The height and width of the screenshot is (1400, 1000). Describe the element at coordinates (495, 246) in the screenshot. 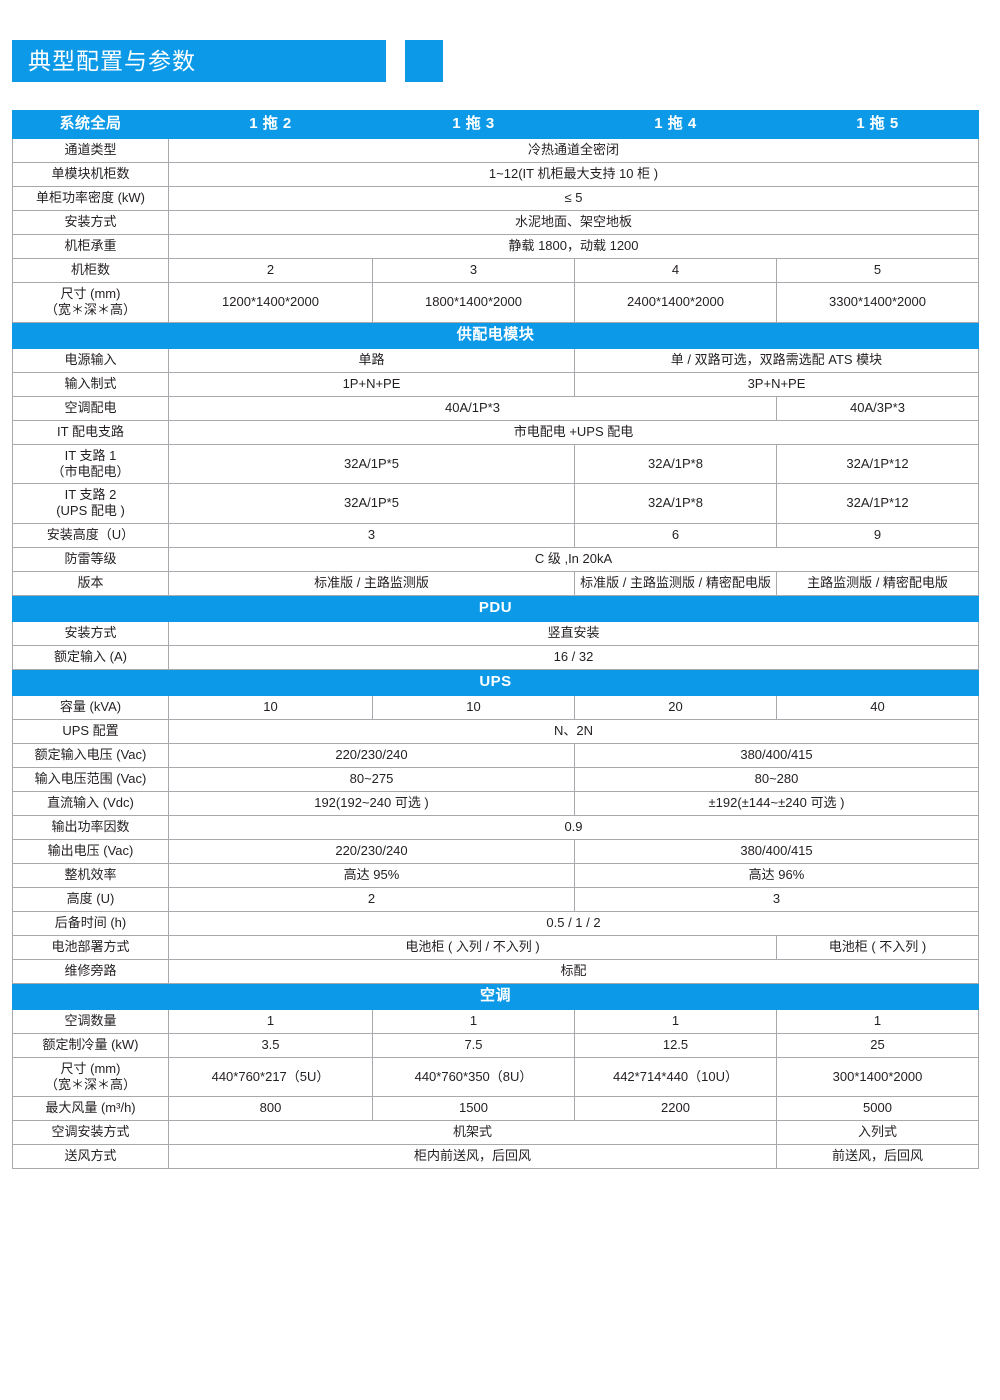

I see `table-row: 机柜承重 静载 1800，动载 1200` at that location.